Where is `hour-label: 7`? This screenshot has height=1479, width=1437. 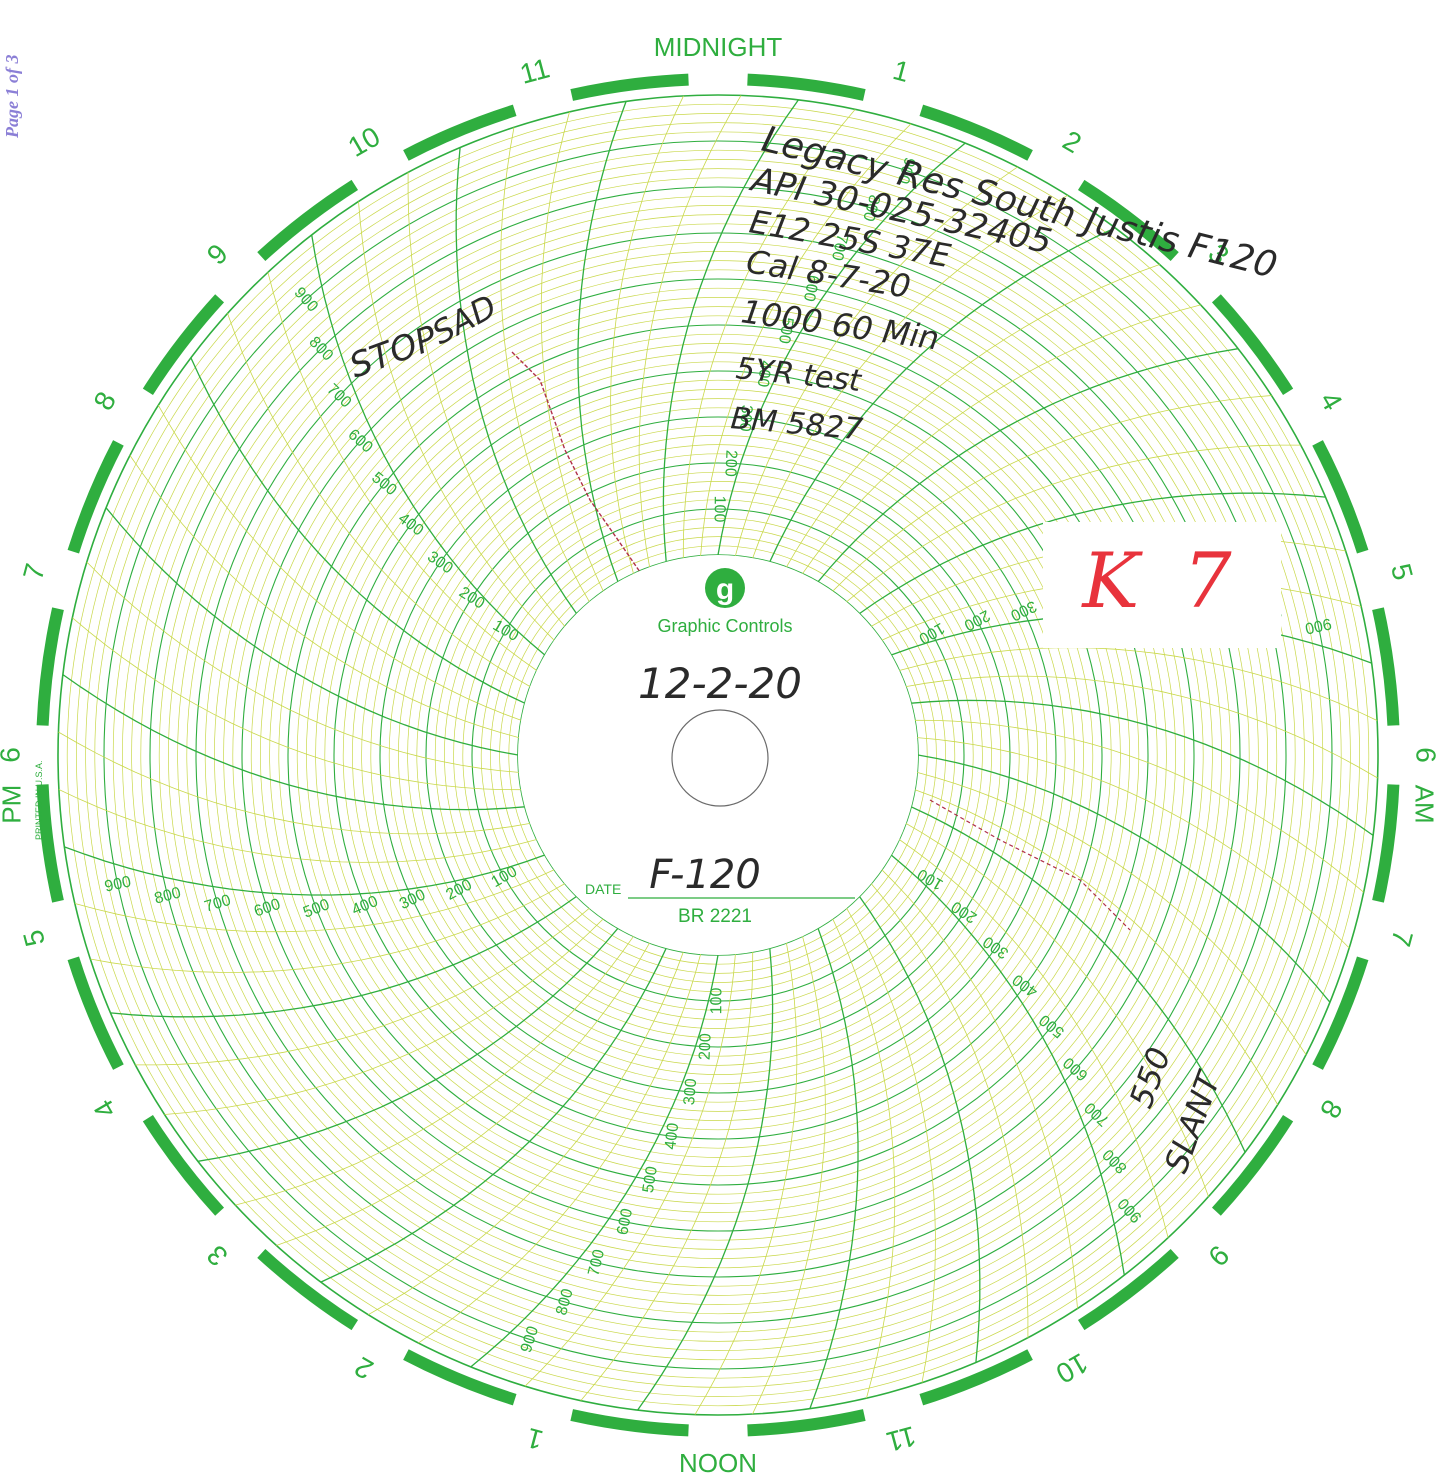 hour-label: 7 is located at coordinates (34, 571).